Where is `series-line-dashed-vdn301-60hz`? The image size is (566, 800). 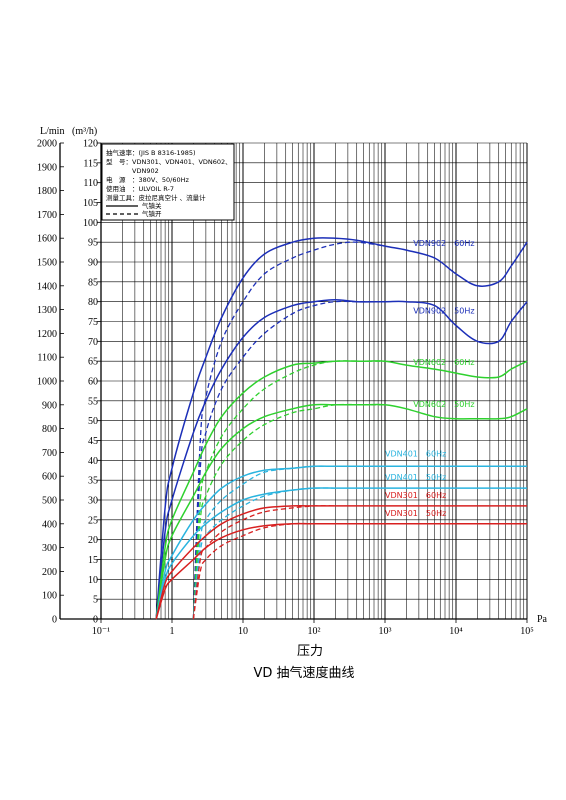
series-line-dashed-vdn301-60hz is located at coordinates (264, 562).